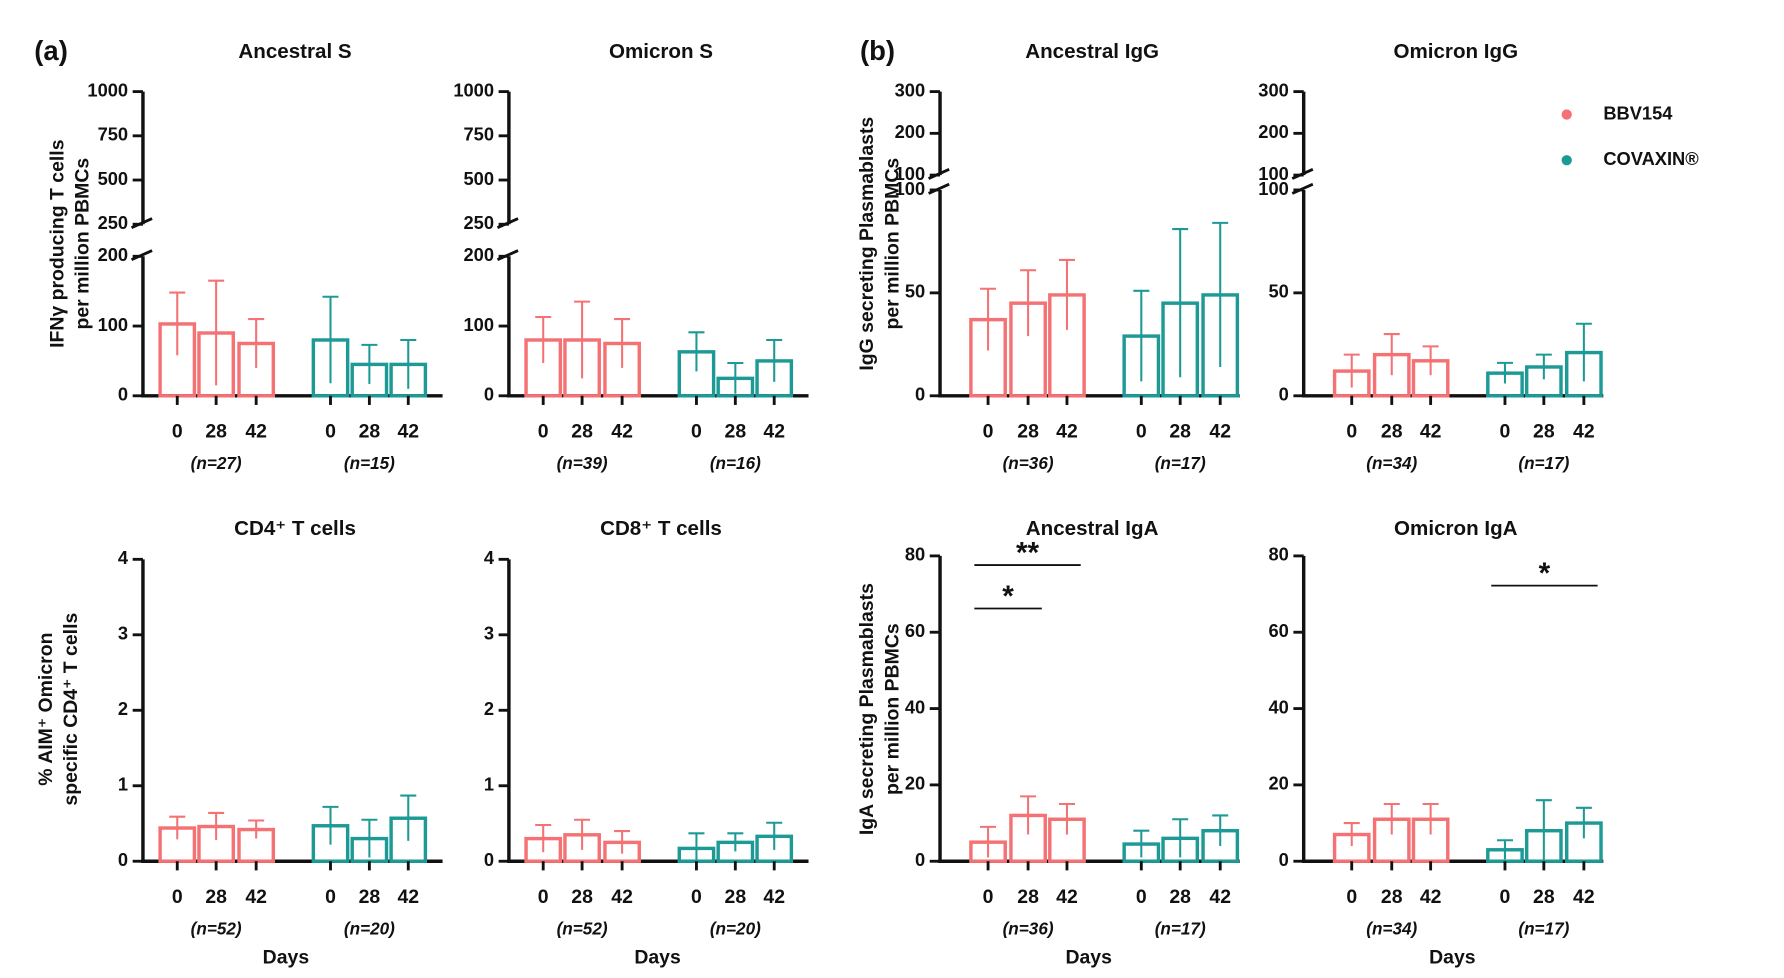 The width and height of the screenshot is (1784, 978). What do you see at coordinates (479, 178) in the screenshot?
I see `y-tick-label: 500` at bounding box center [479, 178].